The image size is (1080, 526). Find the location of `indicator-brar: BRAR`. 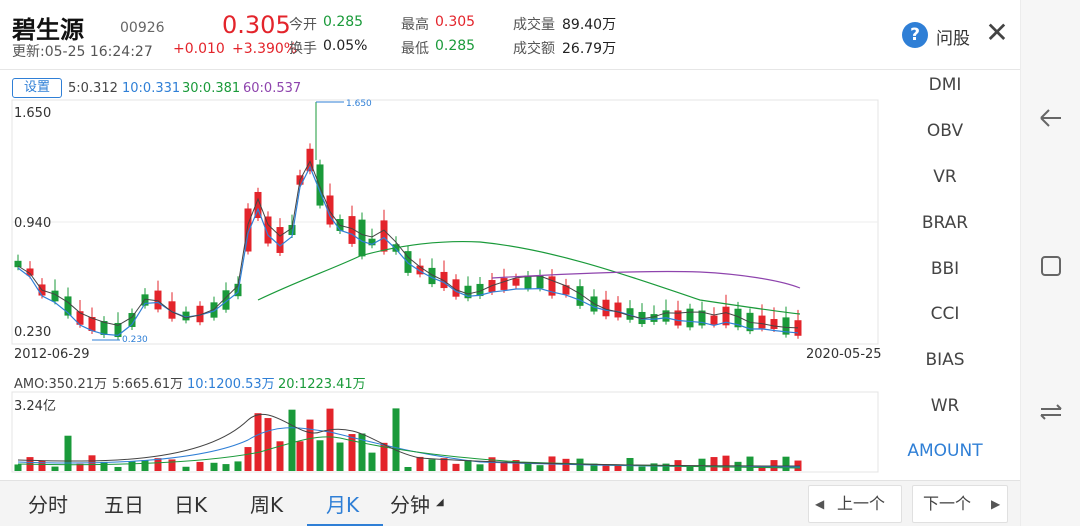

indicator-brar: BRAR is located at coordinates (945, 223).